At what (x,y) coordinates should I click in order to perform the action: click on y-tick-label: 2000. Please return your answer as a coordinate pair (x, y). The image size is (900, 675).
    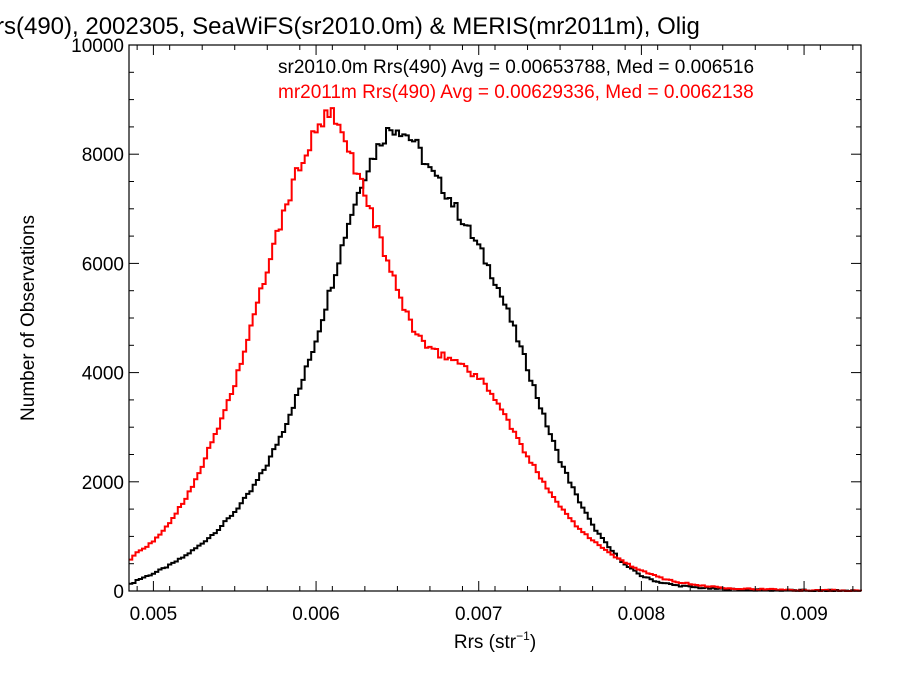
    Looking at the image, I should click on (103, 483).